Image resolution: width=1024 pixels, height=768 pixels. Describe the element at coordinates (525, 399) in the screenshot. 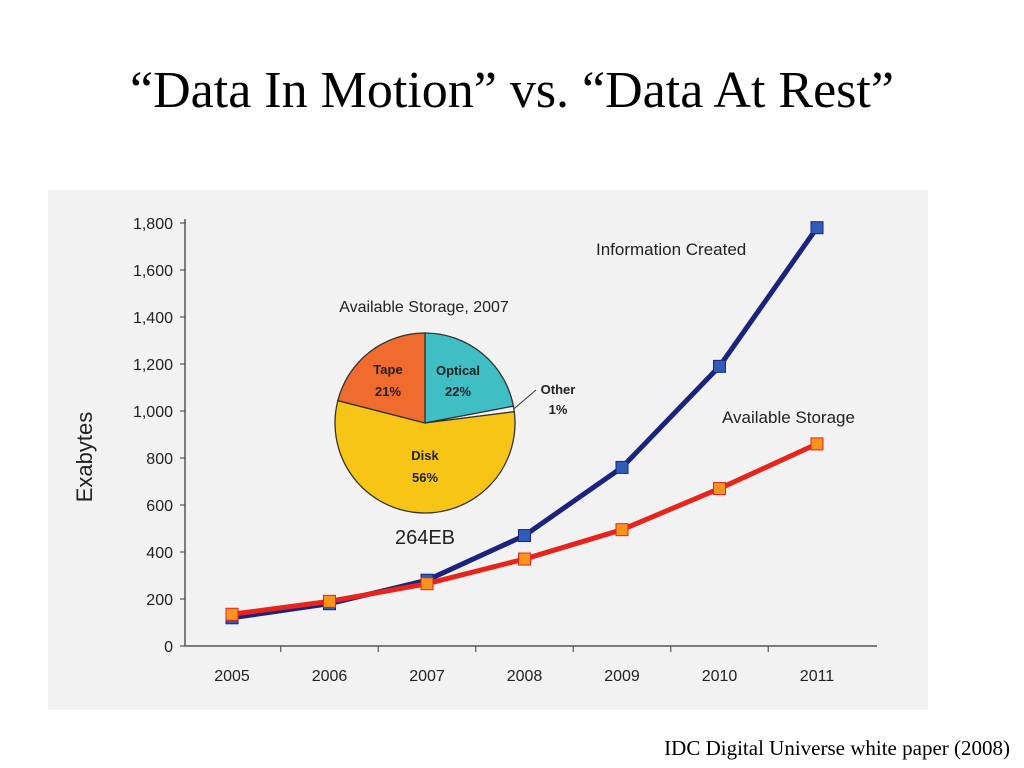

I see `pie-leader-line` at that location.